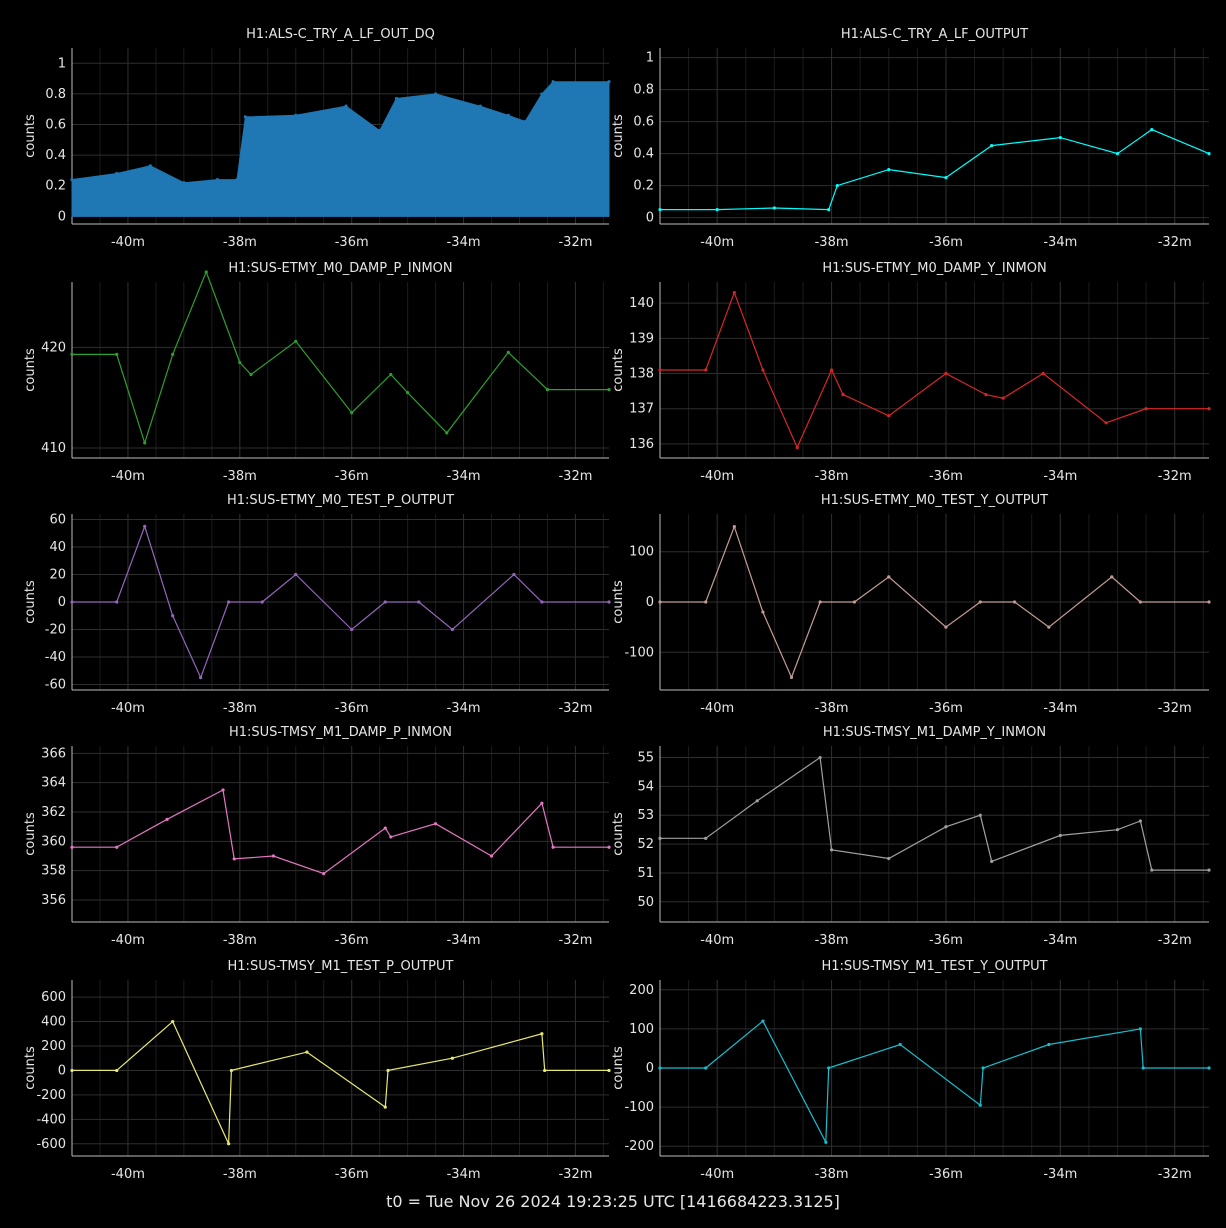  What do you see at coordinates (934, 966) in the screenshot?
I see `panel-title: H1:SUS-TMSY_M1_TEST_Y_OUTPUT` at bounding box center [934, 966].